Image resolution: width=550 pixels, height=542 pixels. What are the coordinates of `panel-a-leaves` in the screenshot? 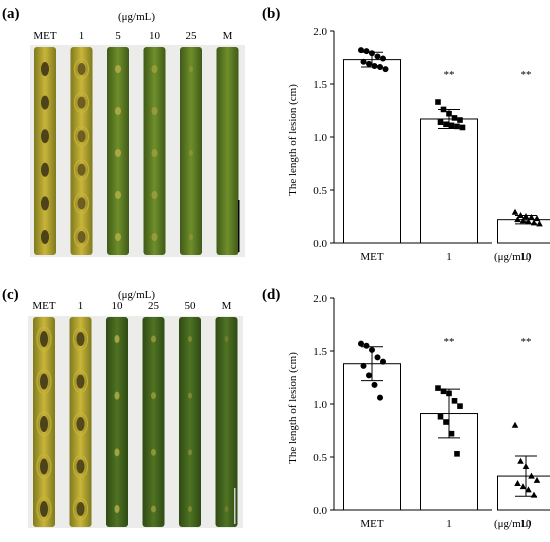 It's located at (136, 151).